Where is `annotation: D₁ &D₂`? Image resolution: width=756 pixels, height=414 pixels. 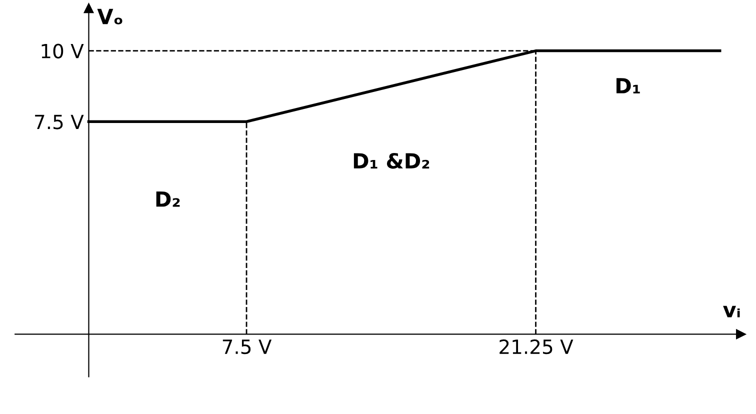
annotation: D₁ &D₂ is located at coordinates (392, 160).